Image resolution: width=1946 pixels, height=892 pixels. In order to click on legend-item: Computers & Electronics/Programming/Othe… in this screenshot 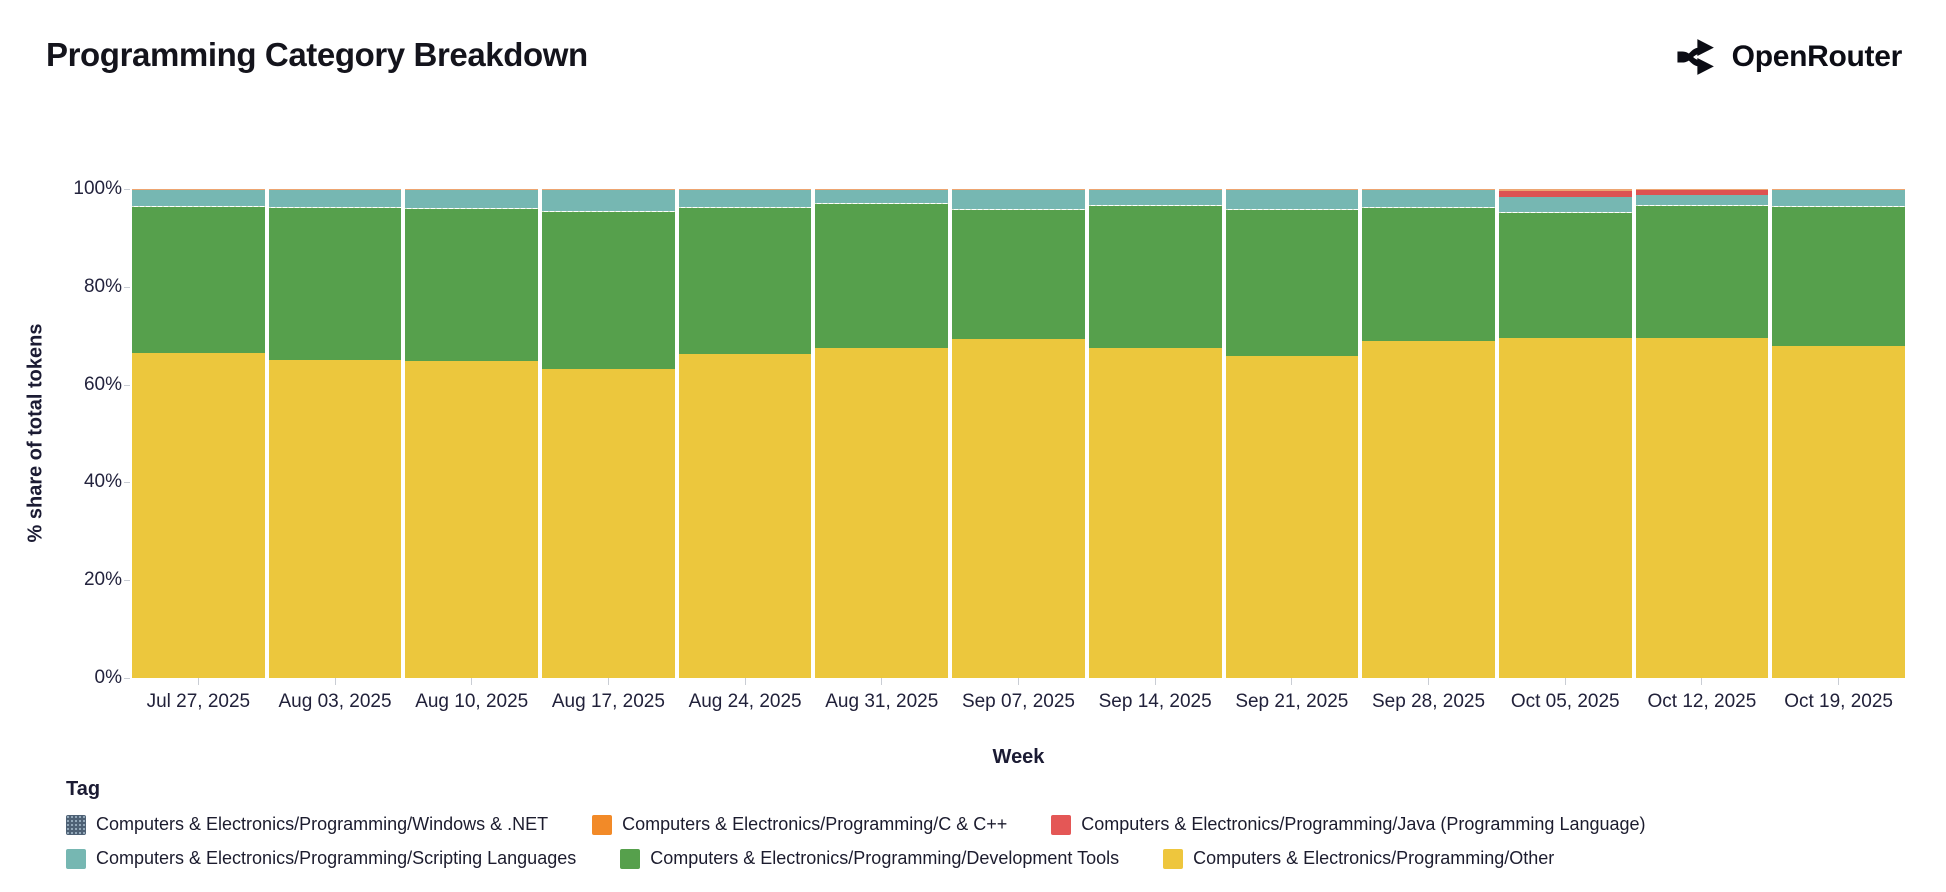, I will do `click(1358, 858)`.